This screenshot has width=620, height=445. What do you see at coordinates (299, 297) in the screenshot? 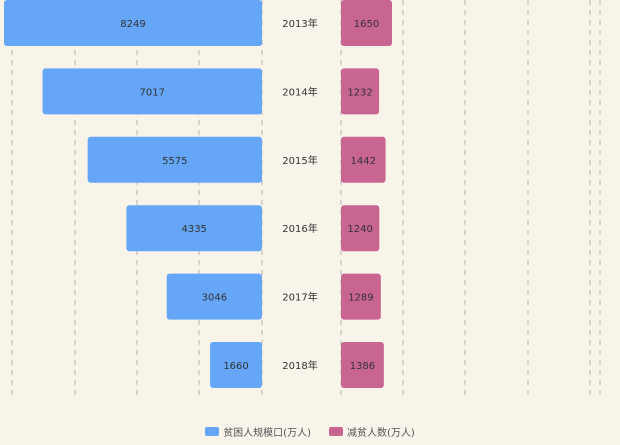
I see `category-label: 2017年` at bounding box center [299, 297].